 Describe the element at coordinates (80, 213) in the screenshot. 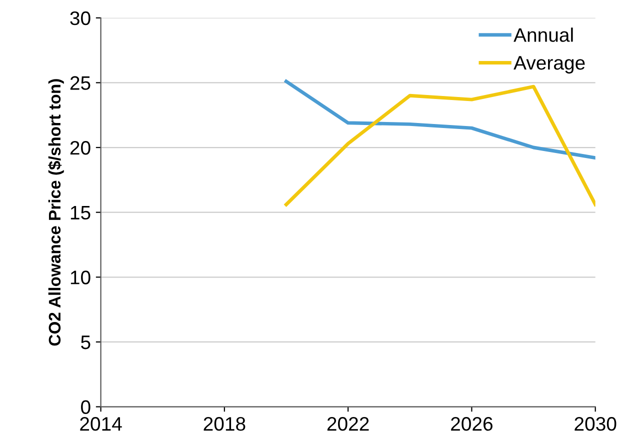

I see `y-tick-label: 15` at that location.